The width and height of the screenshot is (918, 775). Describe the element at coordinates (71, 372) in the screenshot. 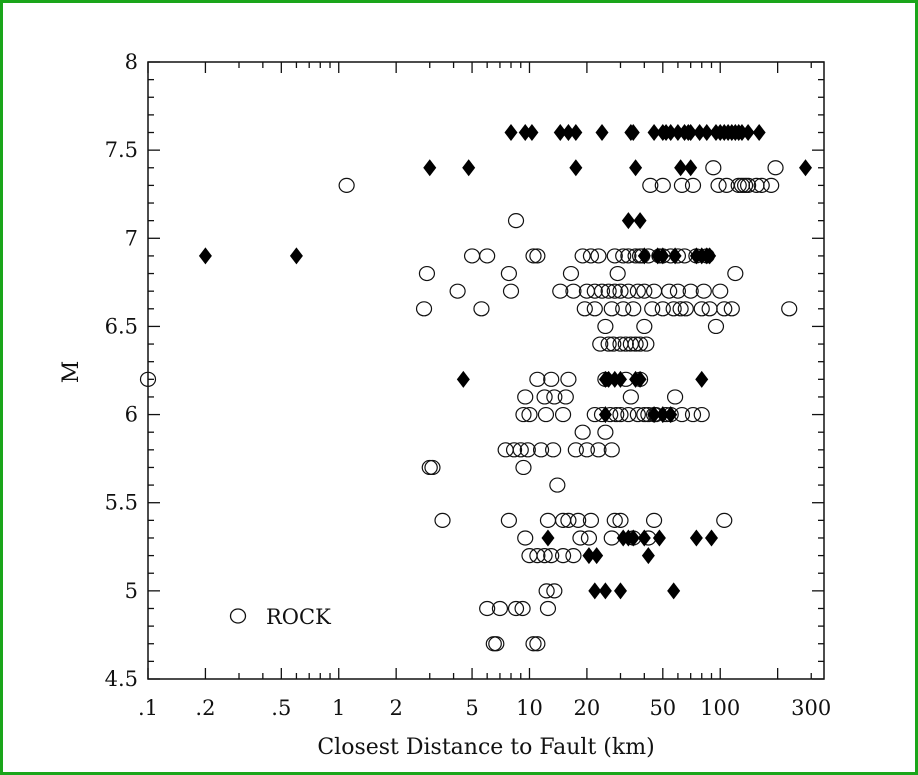

I see `y-axis-title: M` at that location.